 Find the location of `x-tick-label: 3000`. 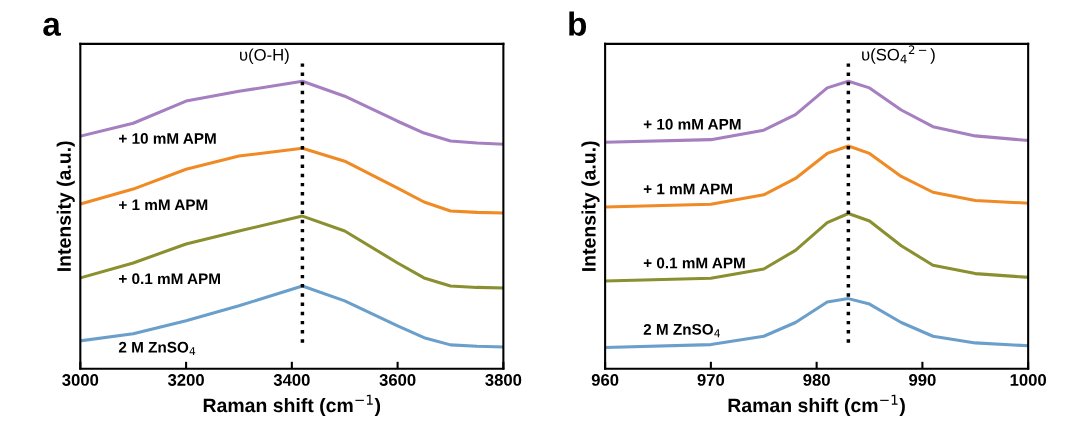

x-tick-label: 3000 is located at coordinates (80, 380).